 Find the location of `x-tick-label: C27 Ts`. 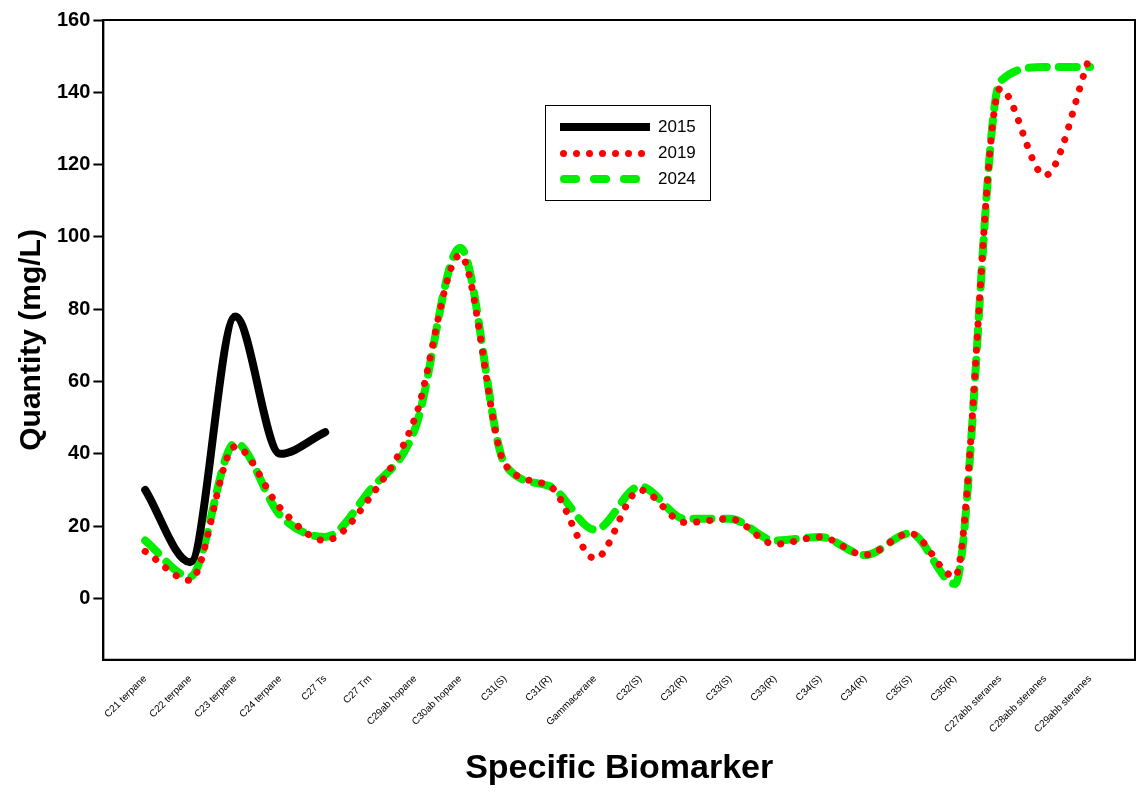

x-tick-label: C27 Ts is located at coordinates (313, 687).